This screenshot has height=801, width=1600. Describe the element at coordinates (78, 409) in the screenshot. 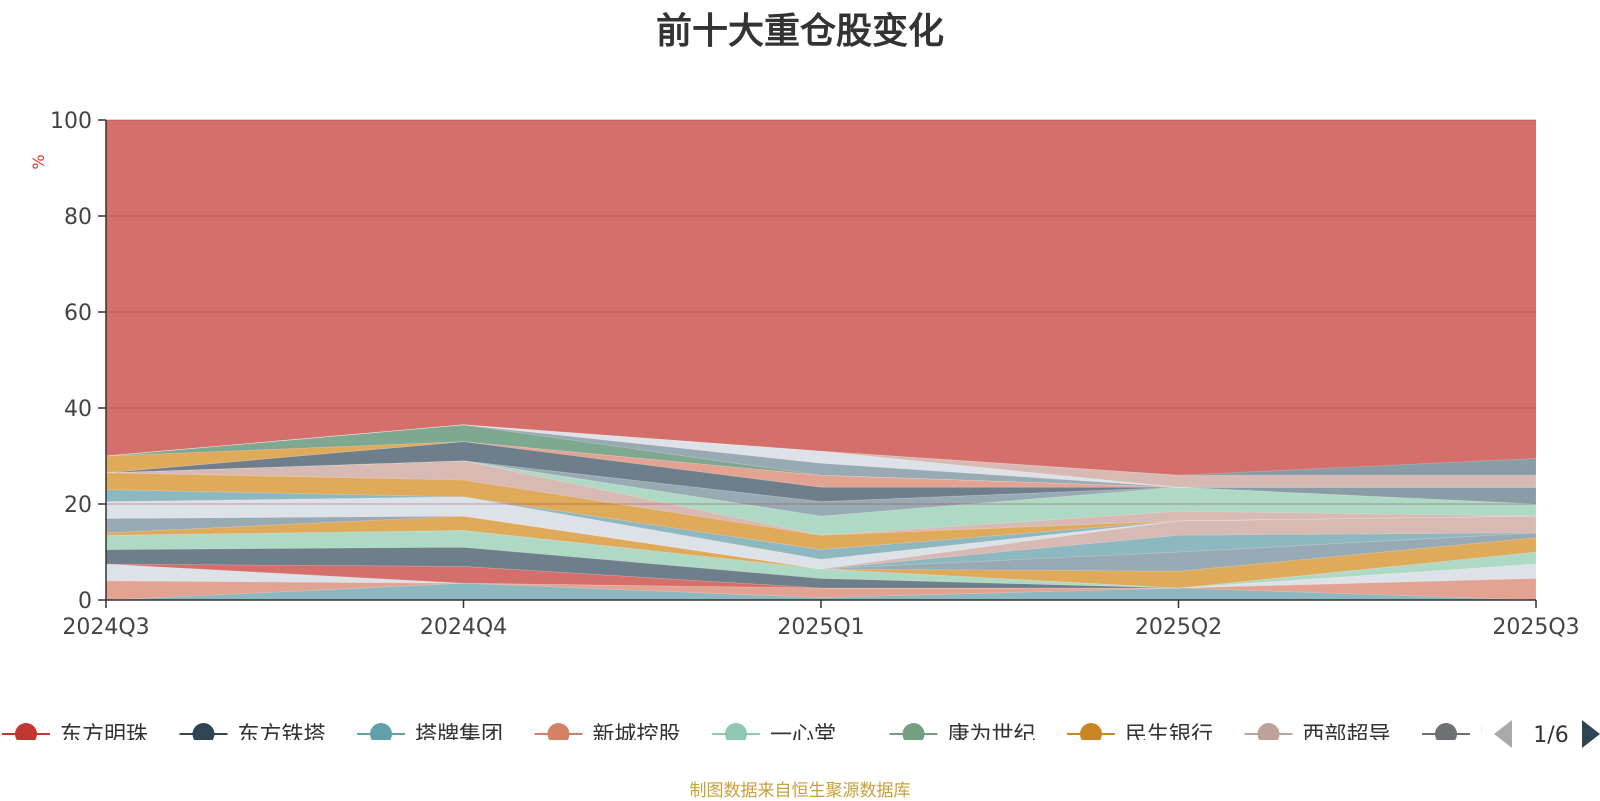

I see `y-tick-label: 40` at that location.